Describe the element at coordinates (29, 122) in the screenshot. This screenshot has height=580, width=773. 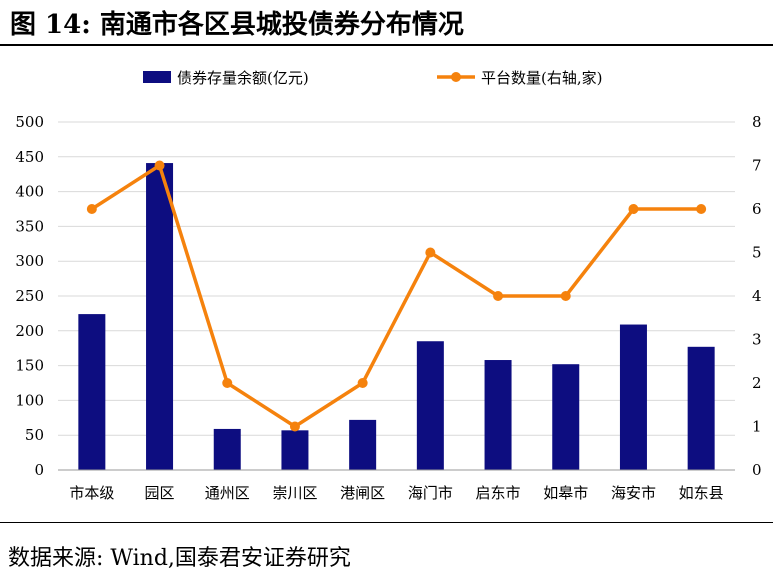
I see `y-tick-label: 500` at that location.